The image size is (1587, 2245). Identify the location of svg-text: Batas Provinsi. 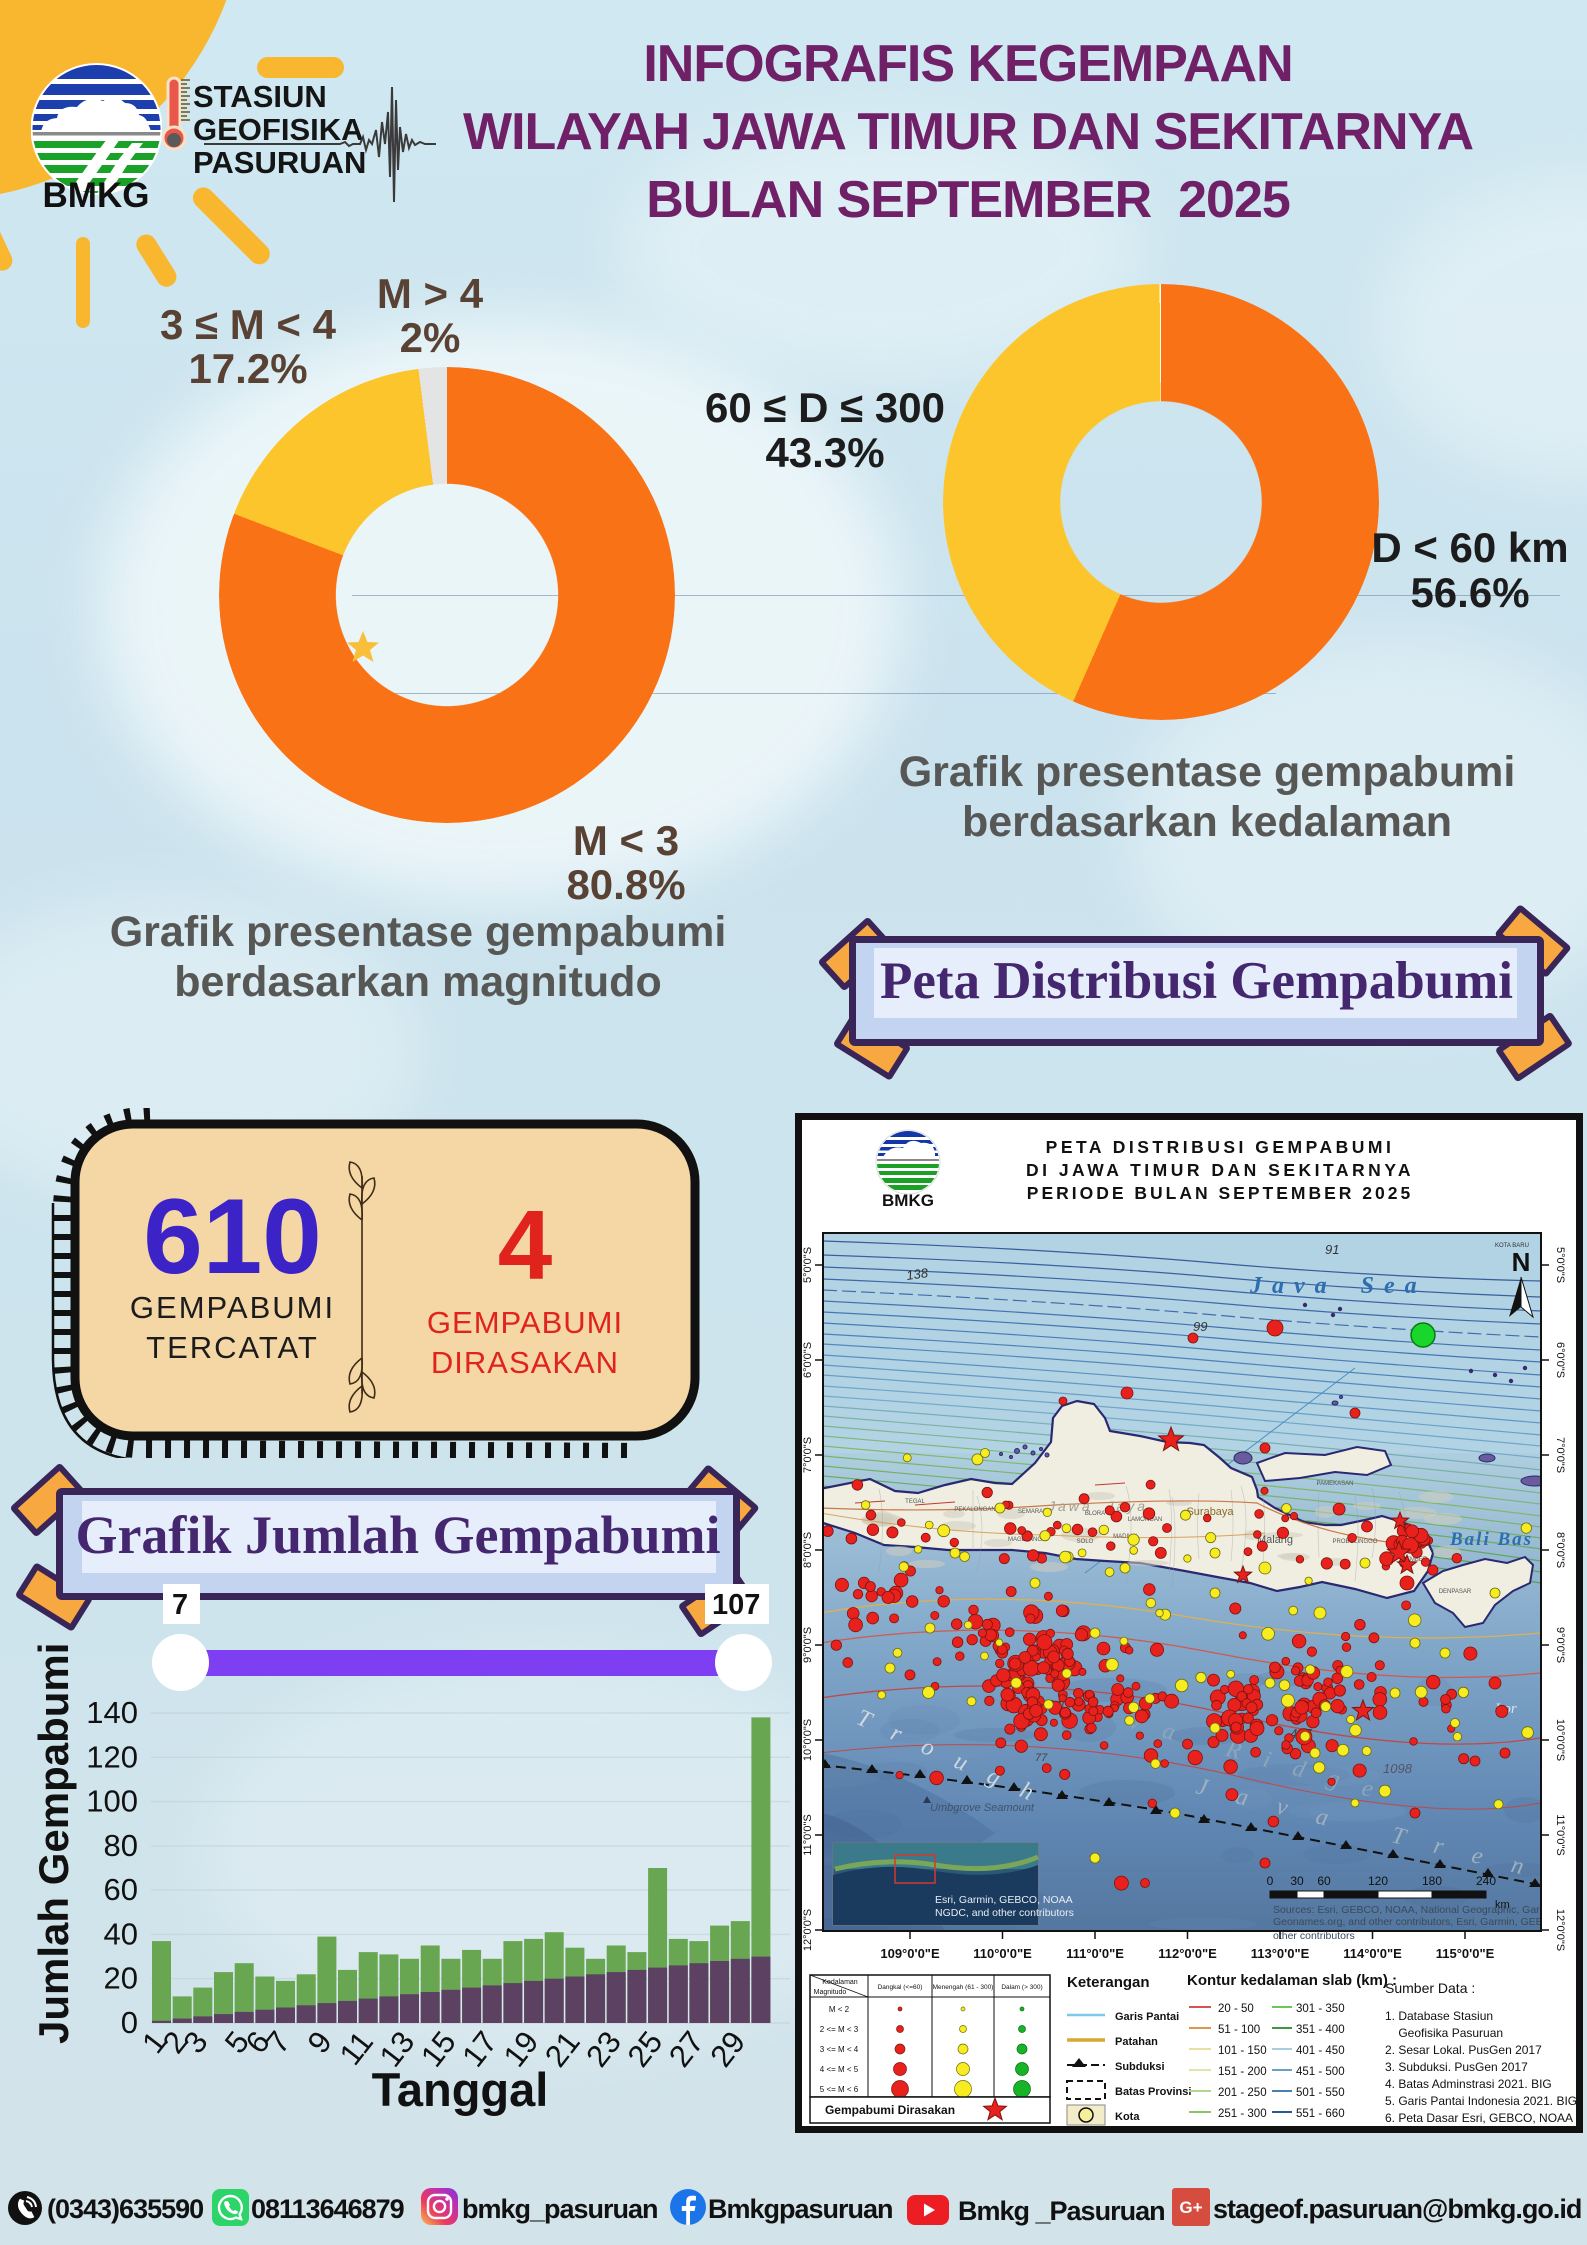
(1153, 2092).